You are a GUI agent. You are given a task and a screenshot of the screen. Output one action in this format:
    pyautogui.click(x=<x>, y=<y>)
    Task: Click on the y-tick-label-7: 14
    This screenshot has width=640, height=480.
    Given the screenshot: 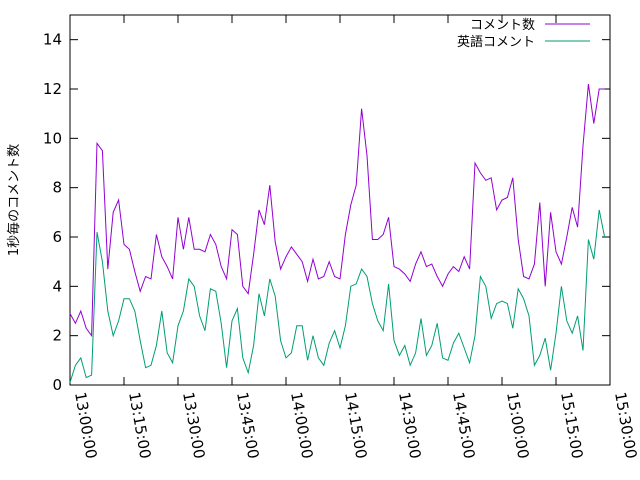 What is the action you would take?
    pyautogui.click(x=52, y=40)
    